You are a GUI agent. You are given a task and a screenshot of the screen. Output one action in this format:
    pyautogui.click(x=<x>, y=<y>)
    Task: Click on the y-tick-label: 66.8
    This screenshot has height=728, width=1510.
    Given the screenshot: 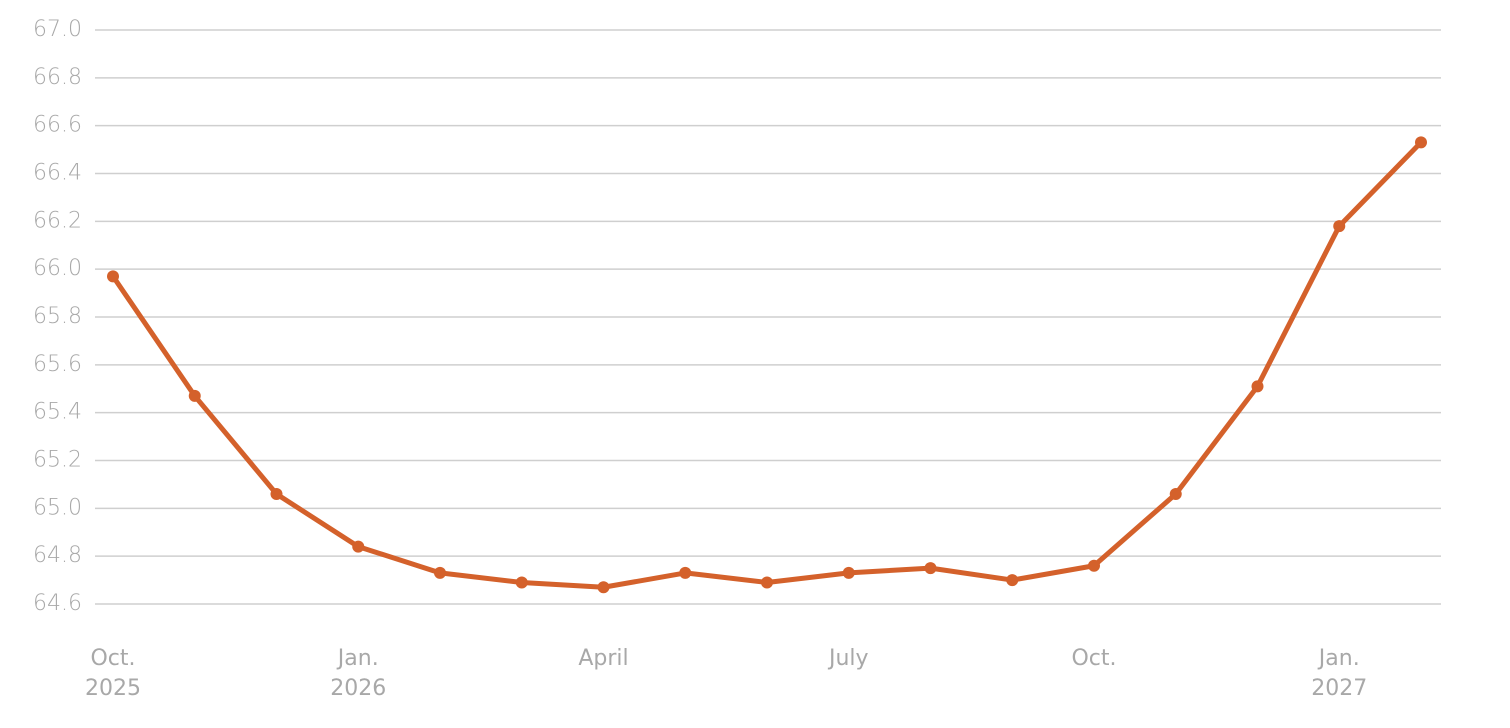 What is the action you would take?
    pyautogui.click(x=57, y=77)
    